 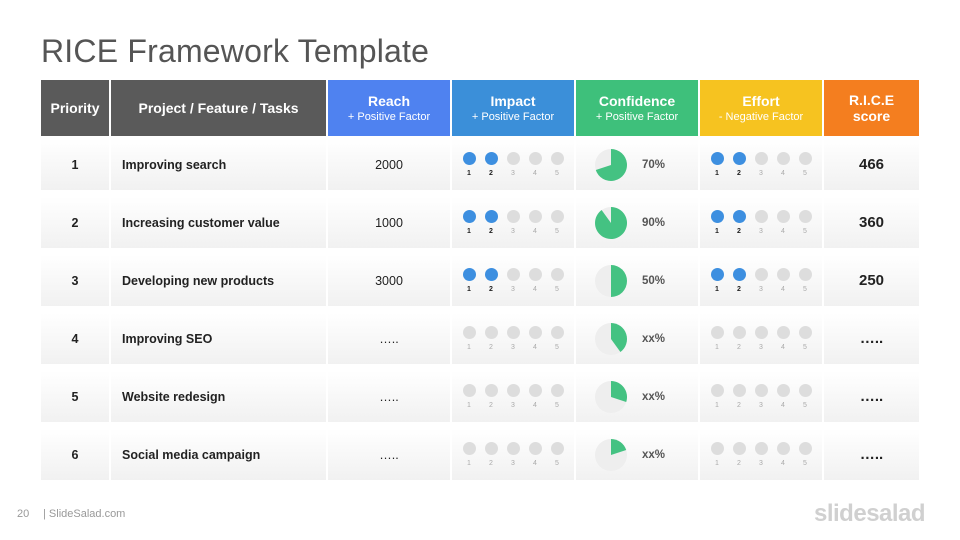 What do you see at coordinates (761, 101) in the screenshot?
I see `header-effort-label: Effort` at bounding box center [761, 101].